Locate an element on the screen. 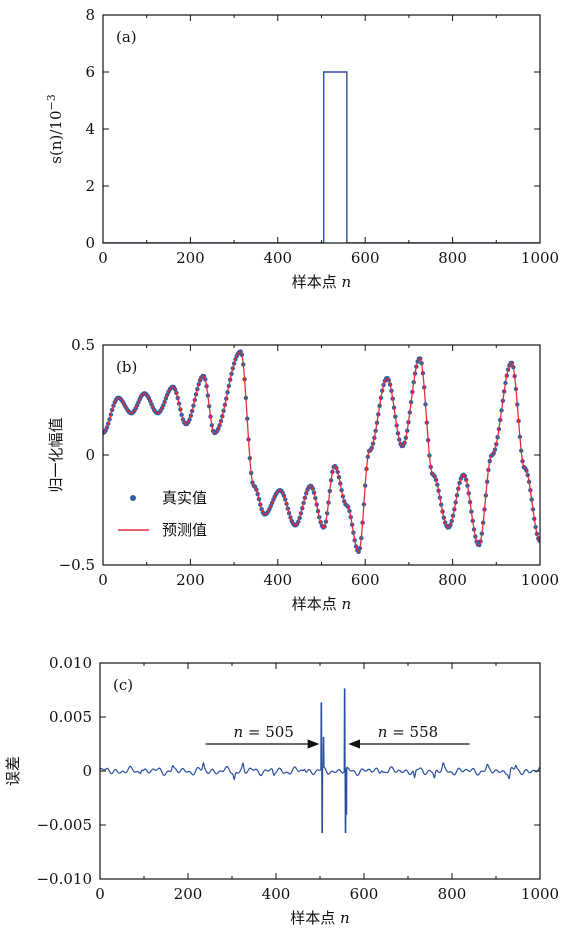 This screenshot has height=938, width=573. annotation-label: n = 505 is located at coordinates (263, 732).